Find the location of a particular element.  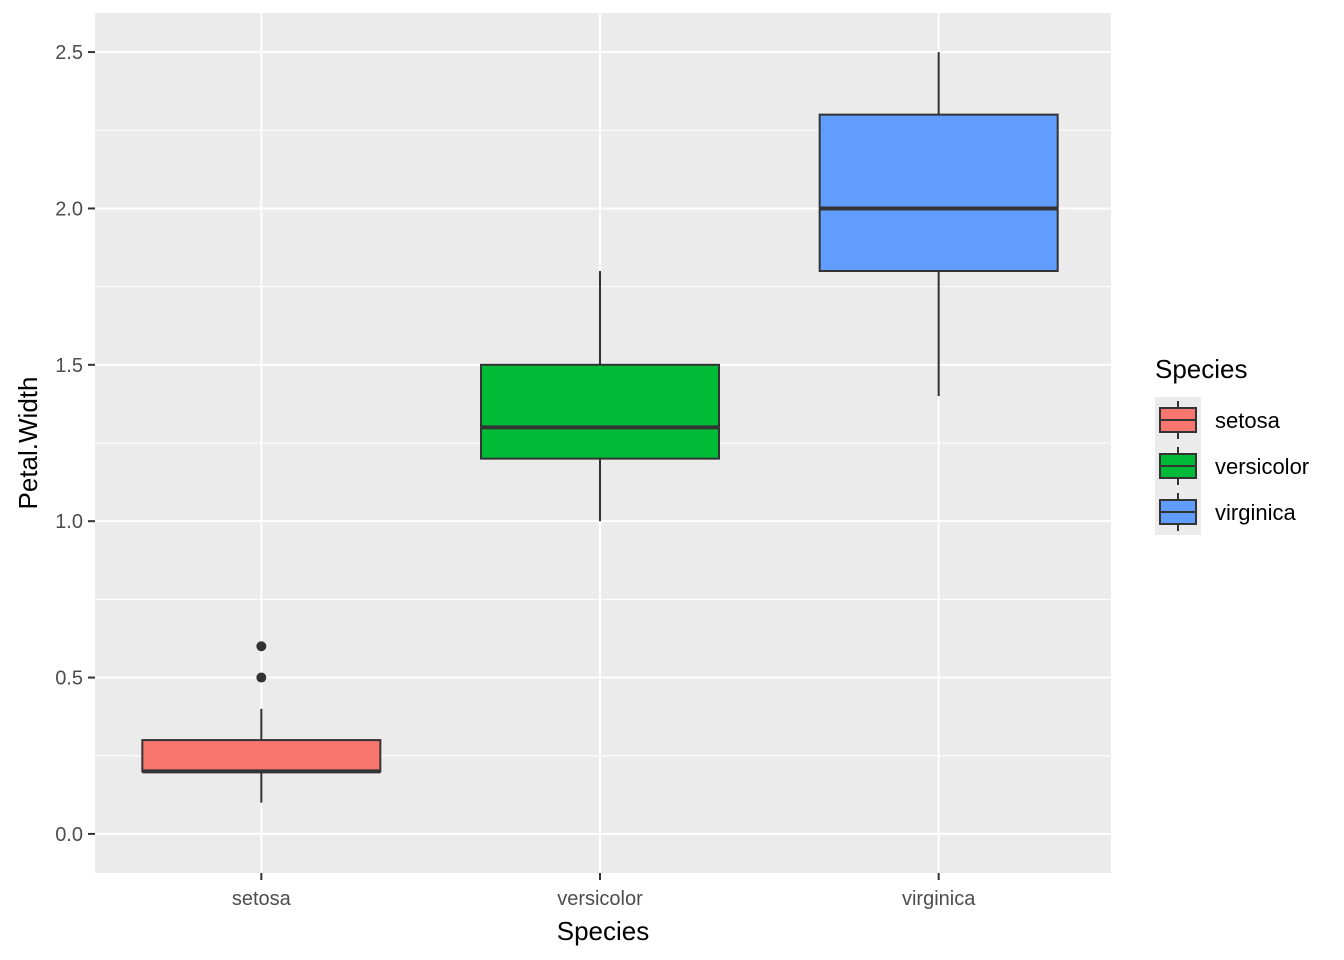

legend-key-setosa: setosa is located at coordinates (1218, 420).